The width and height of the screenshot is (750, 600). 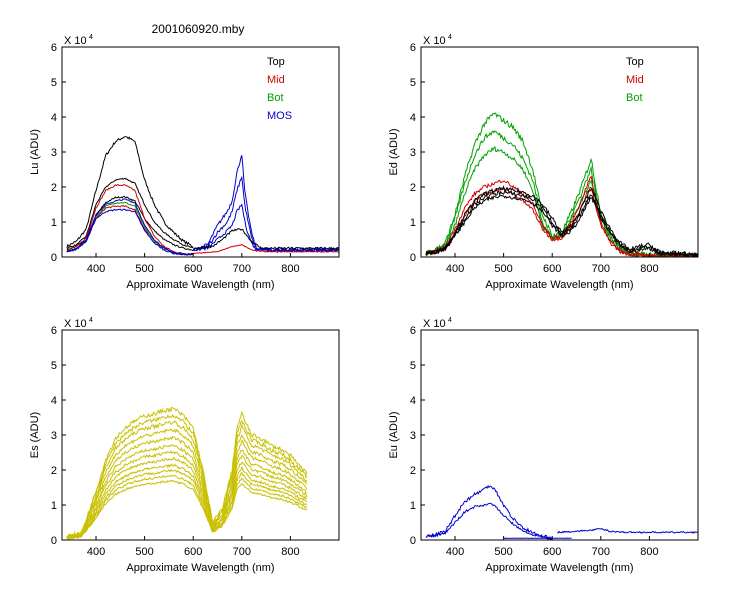 I want to click on es-plot-frame, so click(x=200, y=435).